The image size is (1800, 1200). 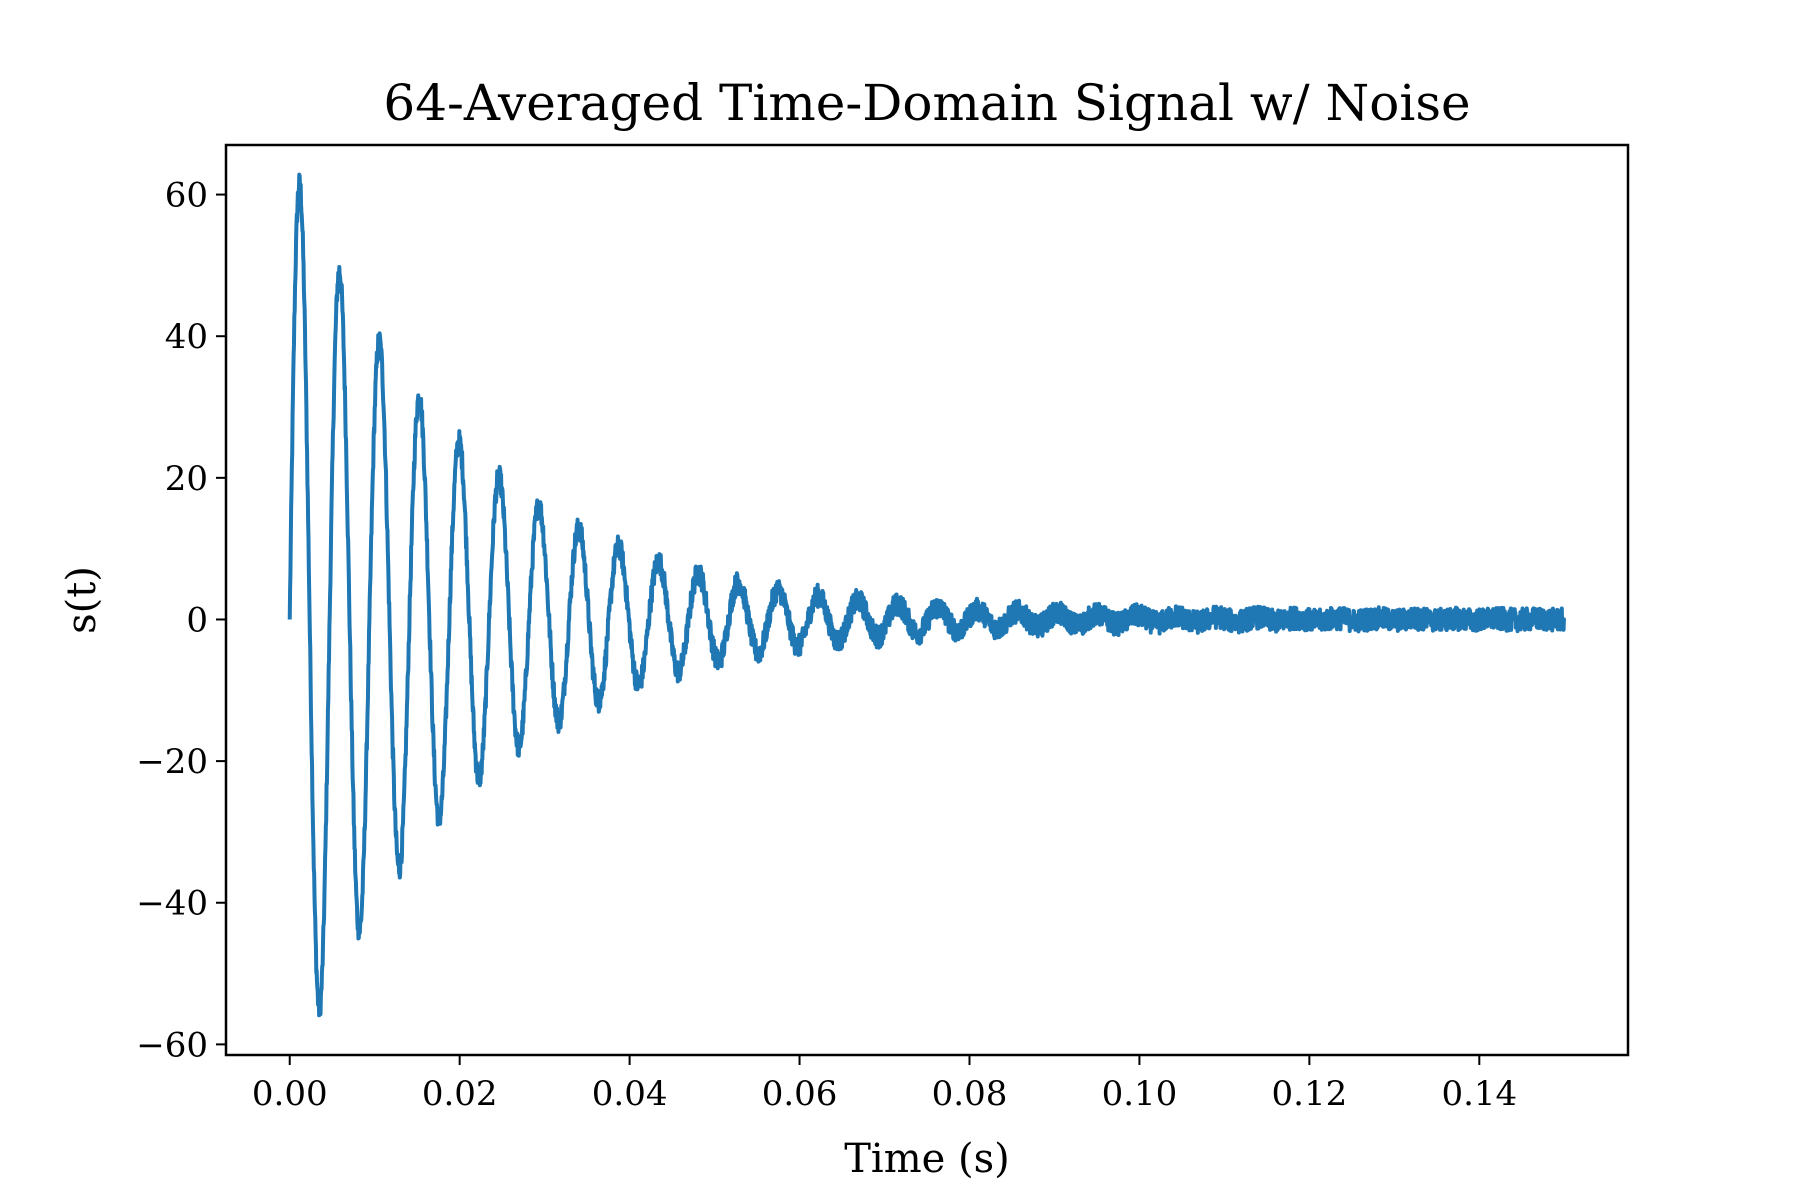 What do you see at coordinates (186, 479) in the screenshot?
I see `y-tick-label: 20` at bounding box center [186, 479].